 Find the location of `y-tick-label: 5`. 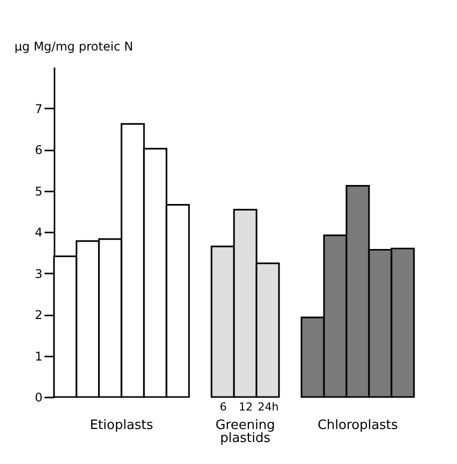

y-tick-label: 5 is located at coordinates (38, 191).